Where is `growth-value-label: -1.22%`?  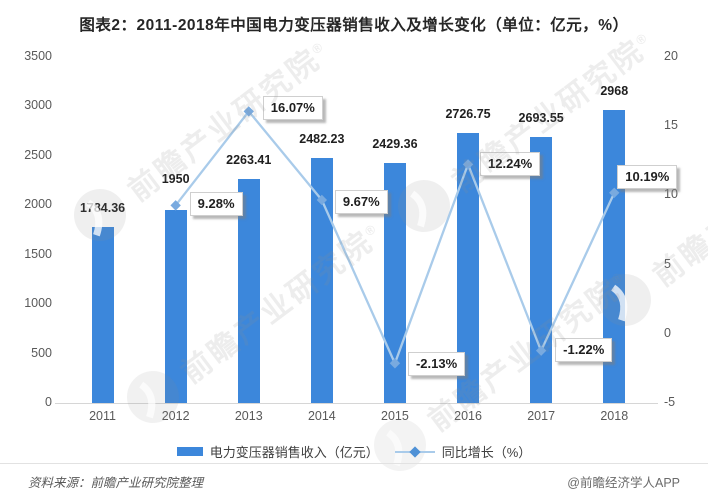
growth-value-label: -1.22% is located at coordinates (584, 349).